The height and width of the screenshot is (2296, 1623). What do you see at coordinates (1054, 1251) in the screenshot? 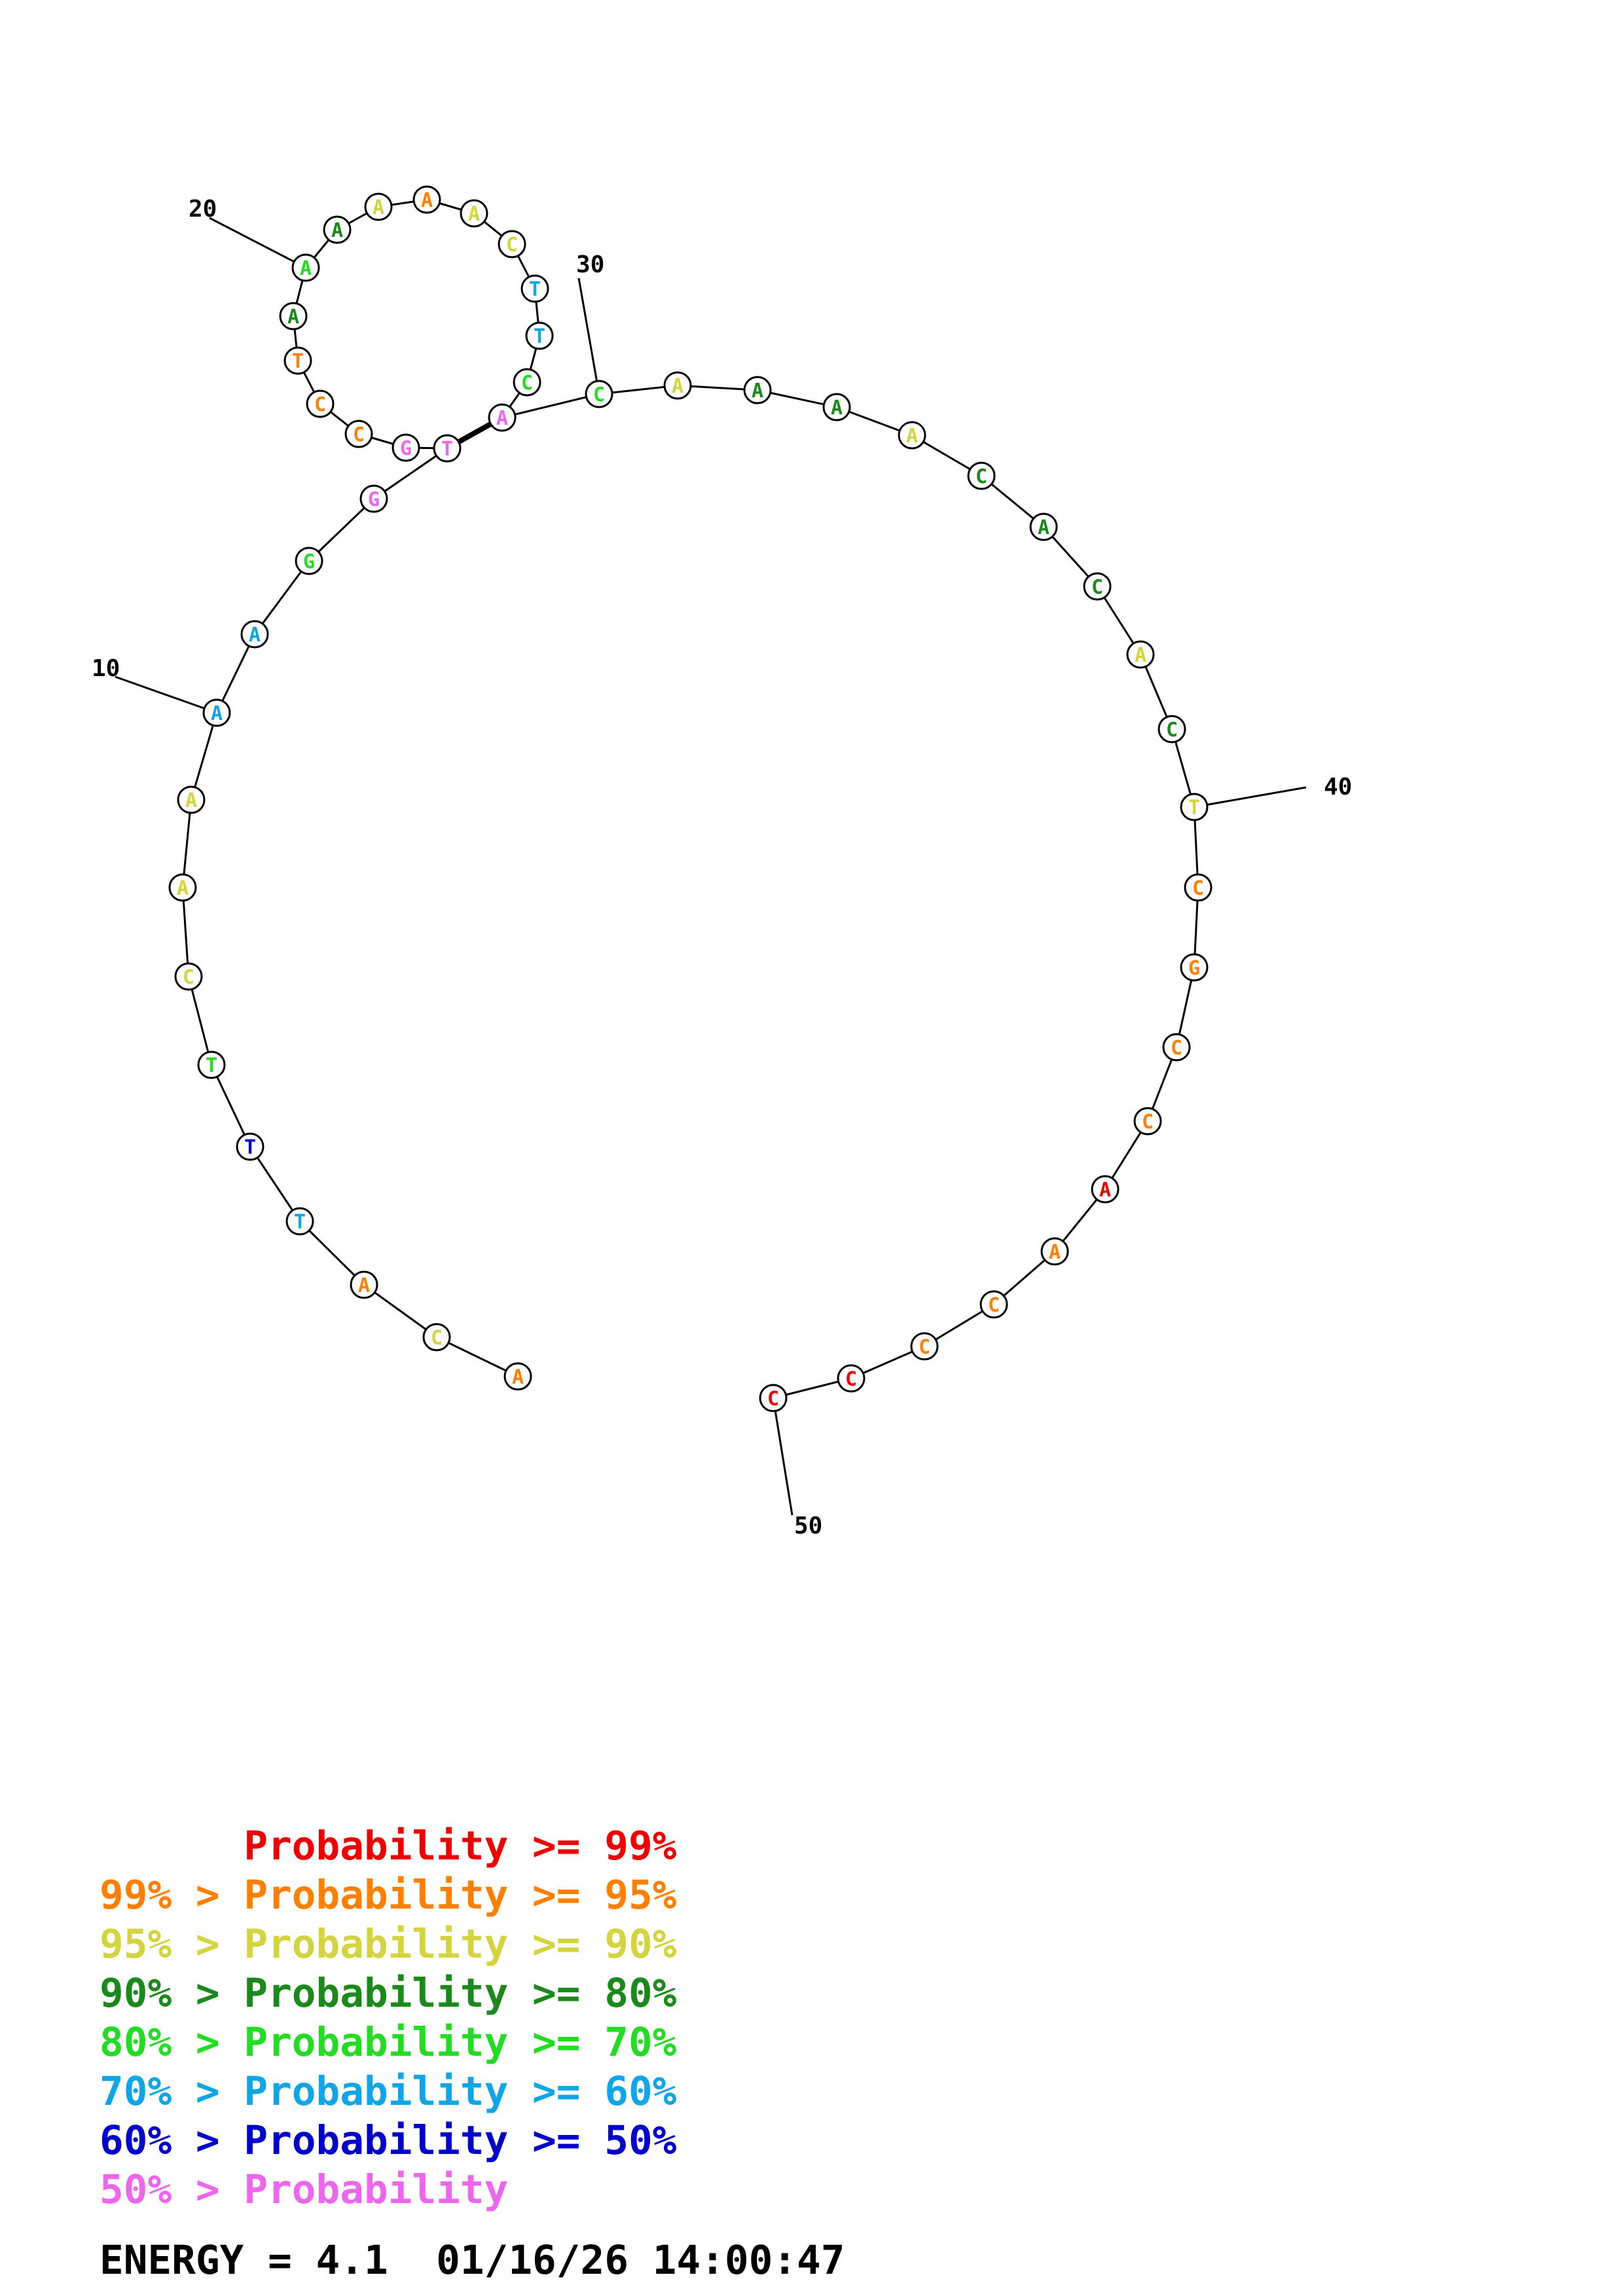
I see `nucleotide-46: A` at bounding box center [1054, 1251].